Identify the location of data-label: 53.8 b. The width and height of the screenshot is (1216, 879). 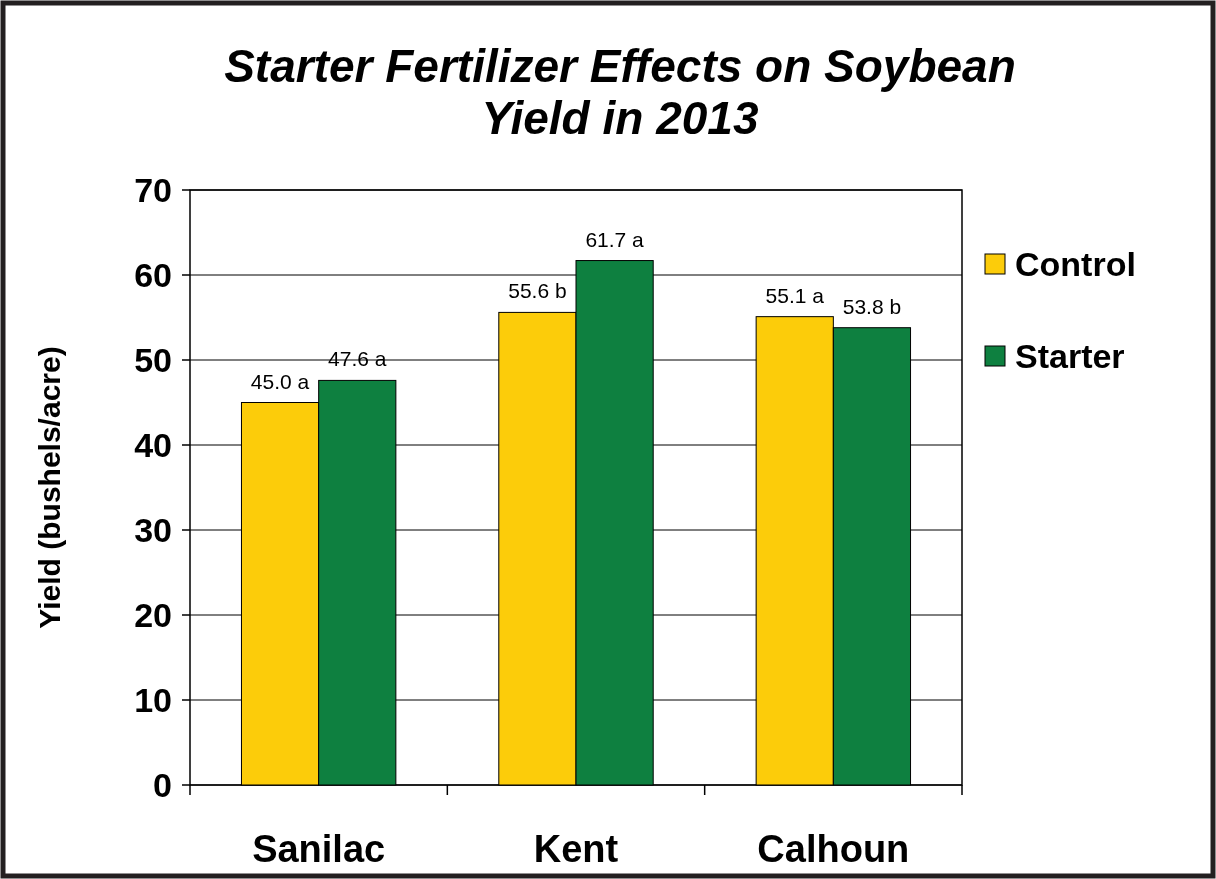
(872, 306).